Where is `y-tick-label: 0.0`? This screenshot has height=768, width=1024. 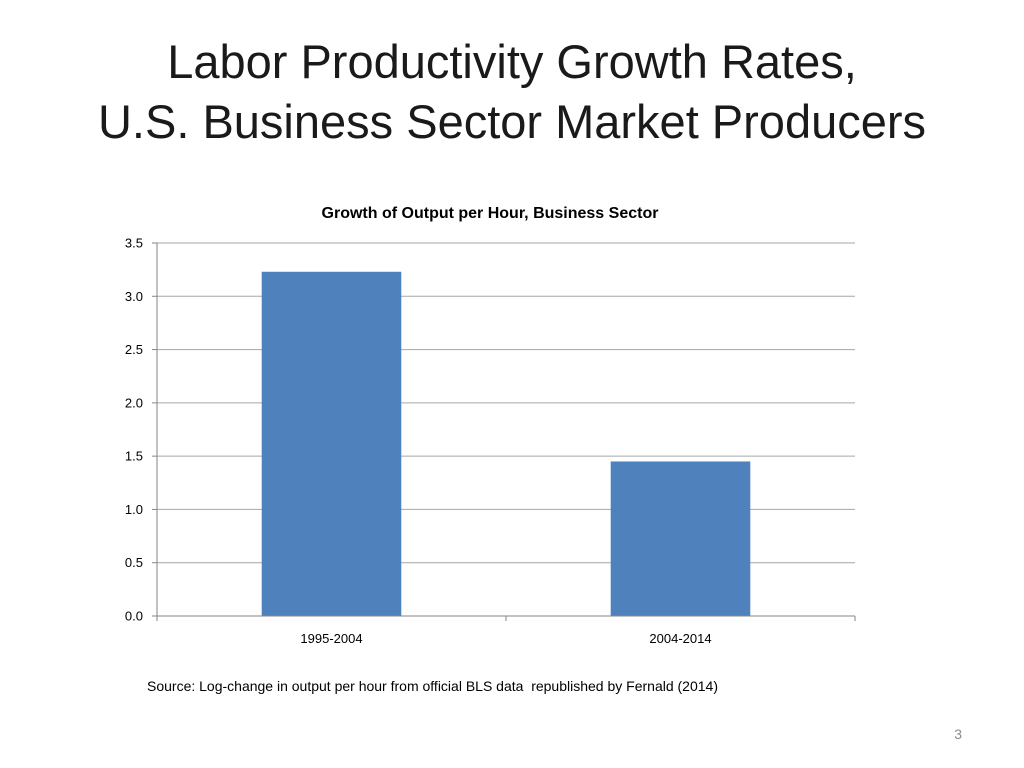
y-tick-label: 0.0 is located at coordinates (134, 616).